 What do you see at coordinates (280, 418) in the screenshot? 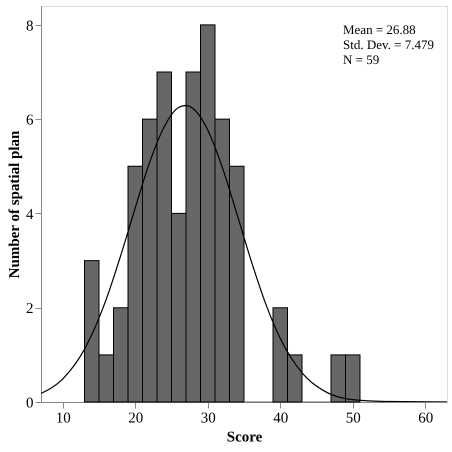
I see `x-tick-label: 40` at bounding box center [280, 418].